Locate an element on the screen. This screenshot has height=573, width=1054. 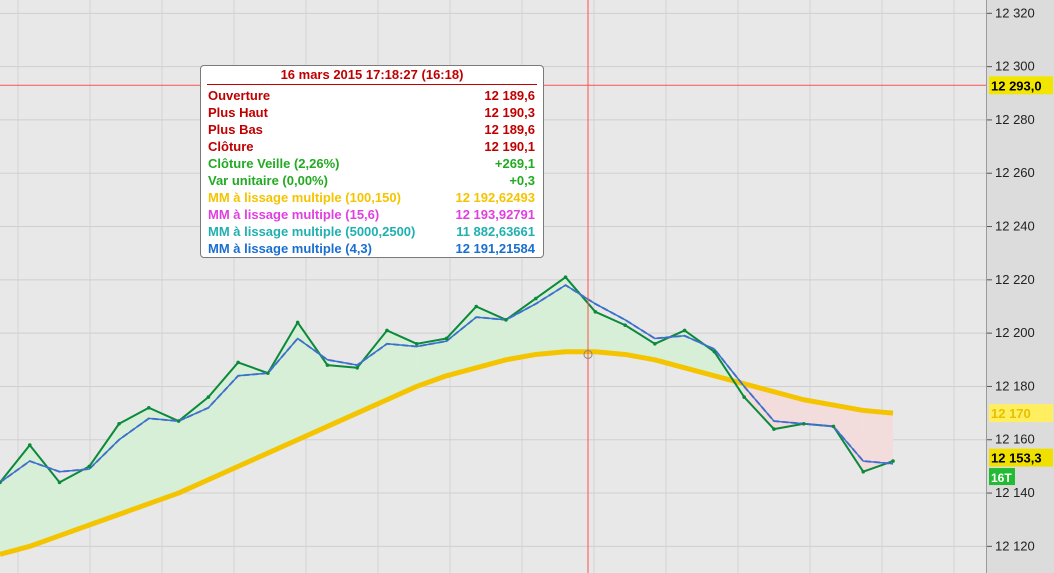
tooltip-row-label: Var unitaire (0,00%) is located at coordinates (268, 180).